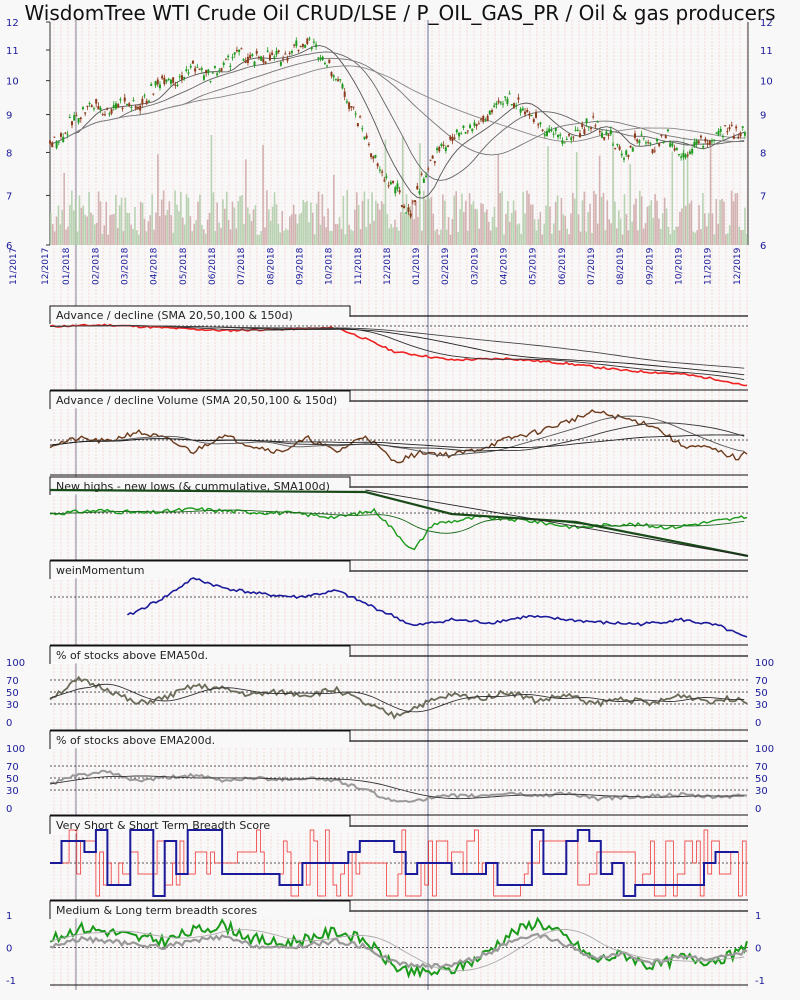  What do you see at coordinates (761, 767) in the screenshot?
I see `ema200-y-tick-right: 70` at bounding box center [761, 767].